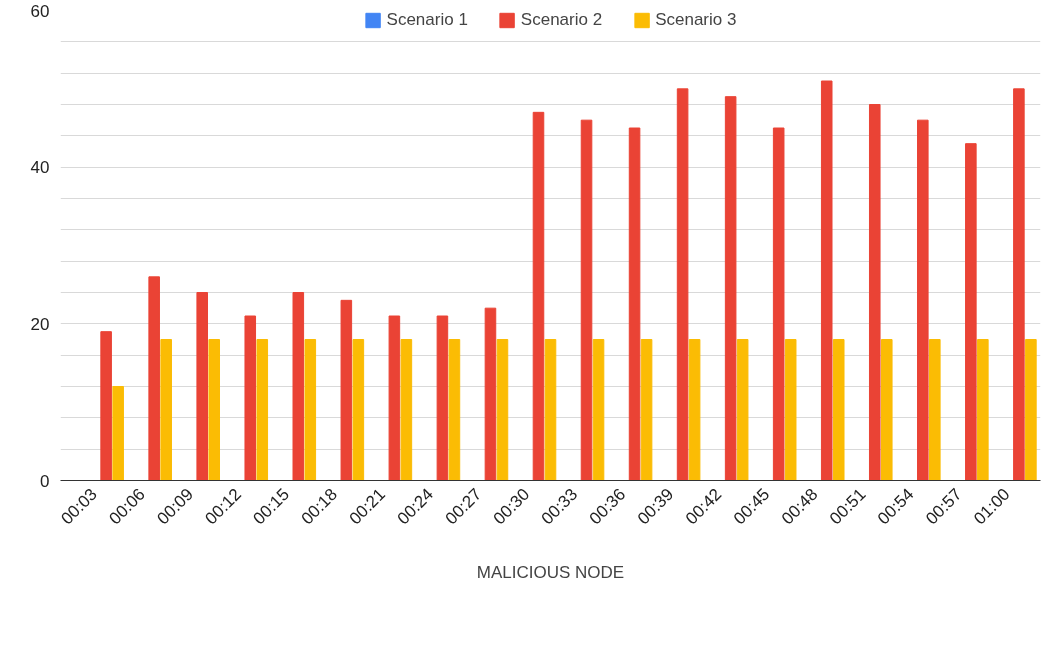 The image size is (1056, 653). Describe the element at coordinates (40, 168) in the screenshot. I see `y-tick-label: 40` at that location.